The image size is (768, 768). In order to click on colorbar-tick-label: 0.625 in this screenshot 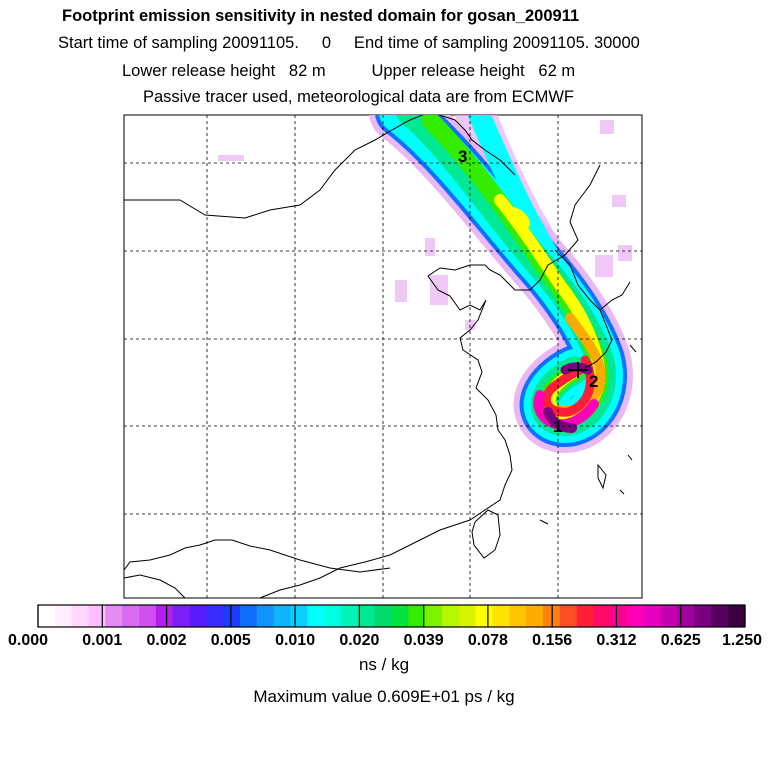, I will do `click(681, 640)`.